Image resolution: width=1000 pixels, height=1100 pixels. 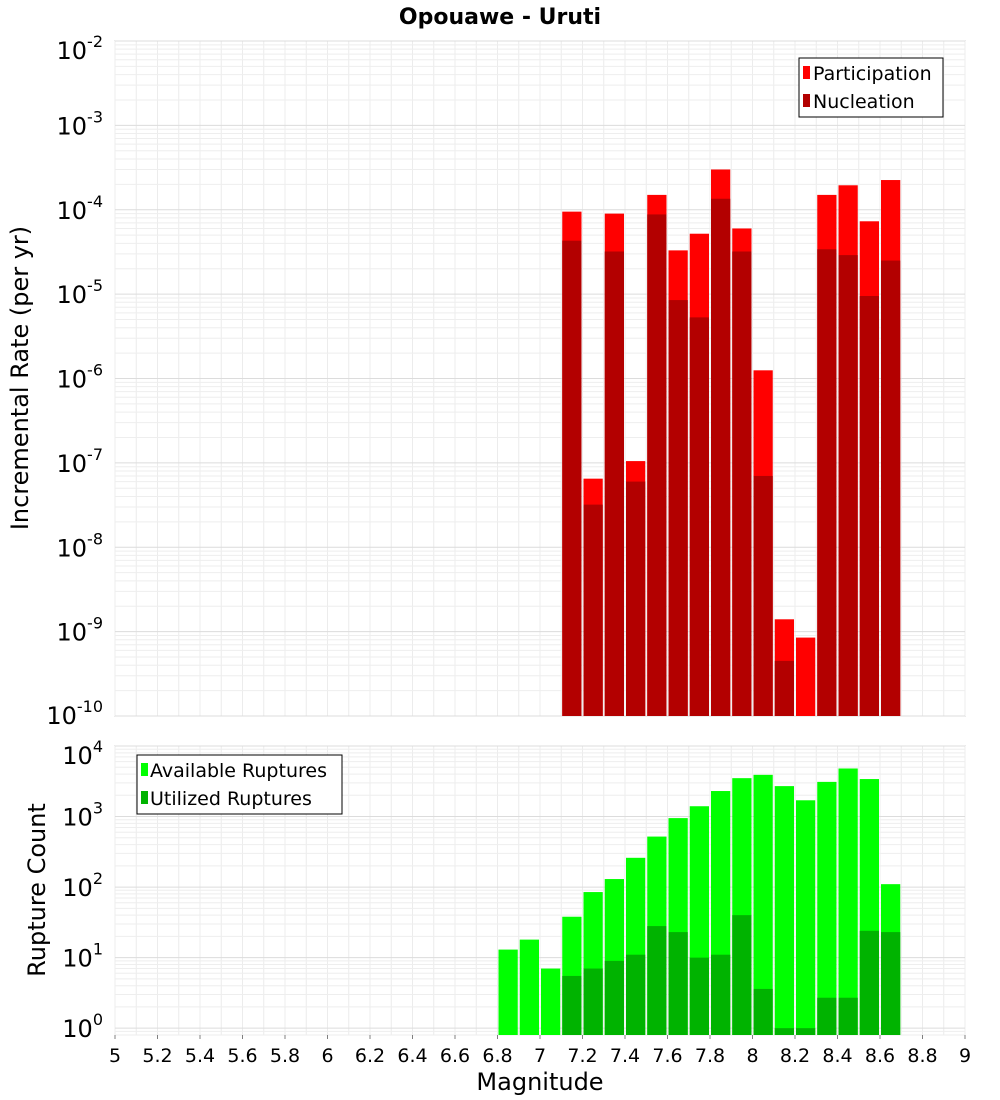 I want to click on bottom-bar-utilized-ruptures-7.55, so click(x=657, y=980).